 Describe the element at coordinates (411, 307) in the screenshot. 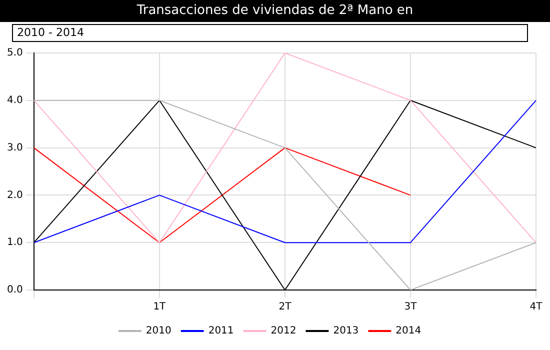

I see `x-tick-label: 3T` at that location.